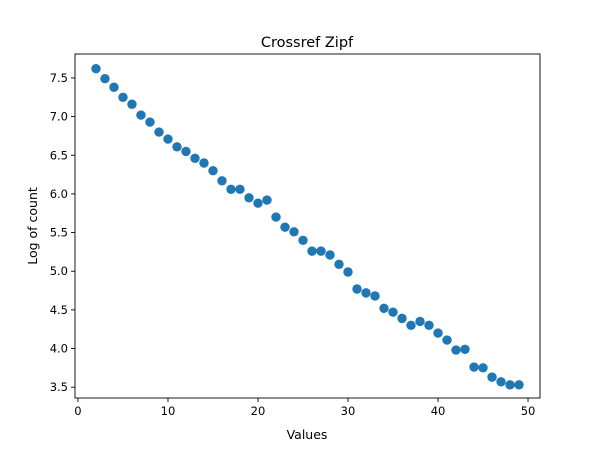 The image size is (600, 454). I want to click on y-axis: 3.5 4.0 4.5 5.0 5.5 6.0 6.5 7.0 7.5, so click(62, 232).